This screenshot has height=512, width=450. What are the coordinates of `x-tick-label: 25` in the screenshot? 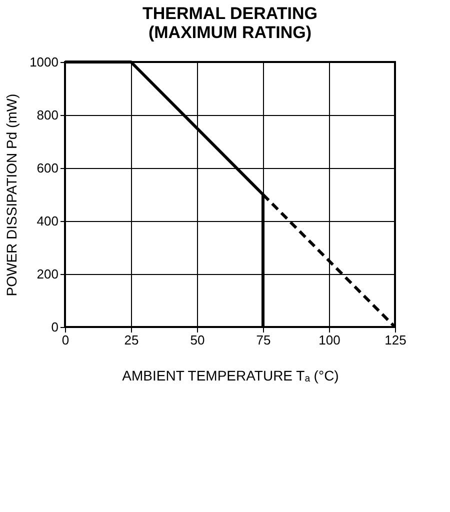 It's located at (131, 340).